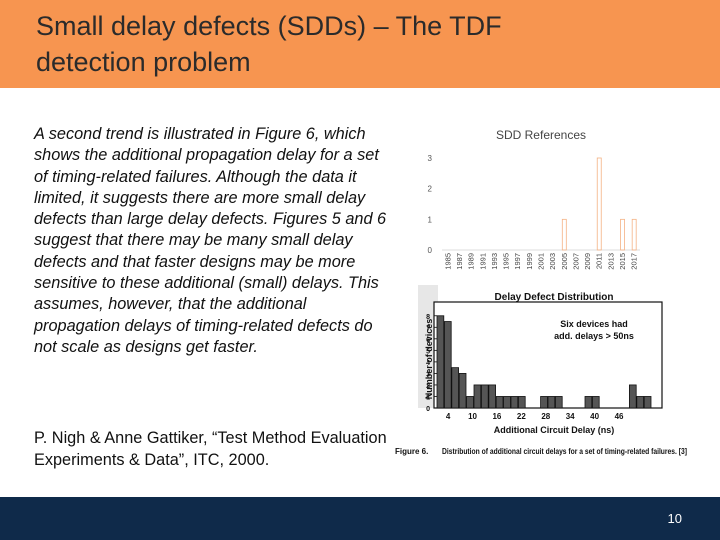  What do you see at coordinates (634, 261) in the screenshot?
I see `x-tick-label: 2017` at bounding box center [634, 261].